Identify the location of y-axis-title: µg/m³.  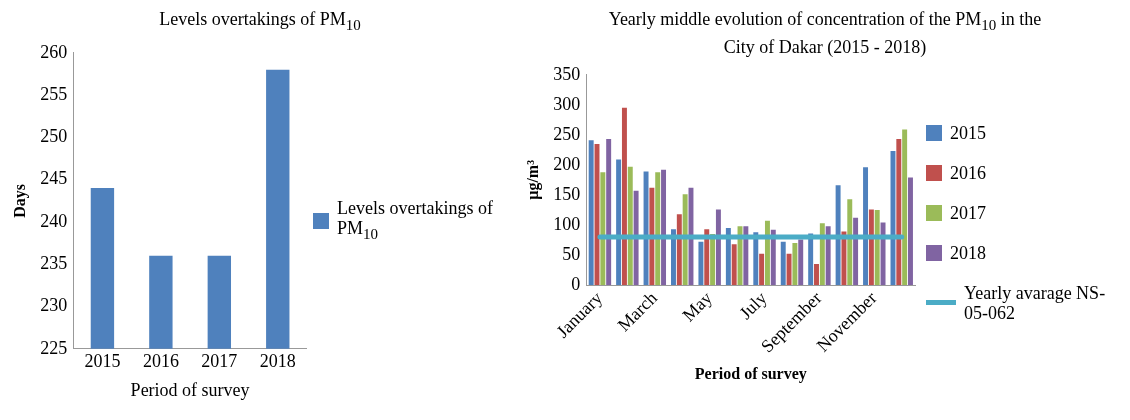
(532, 179).